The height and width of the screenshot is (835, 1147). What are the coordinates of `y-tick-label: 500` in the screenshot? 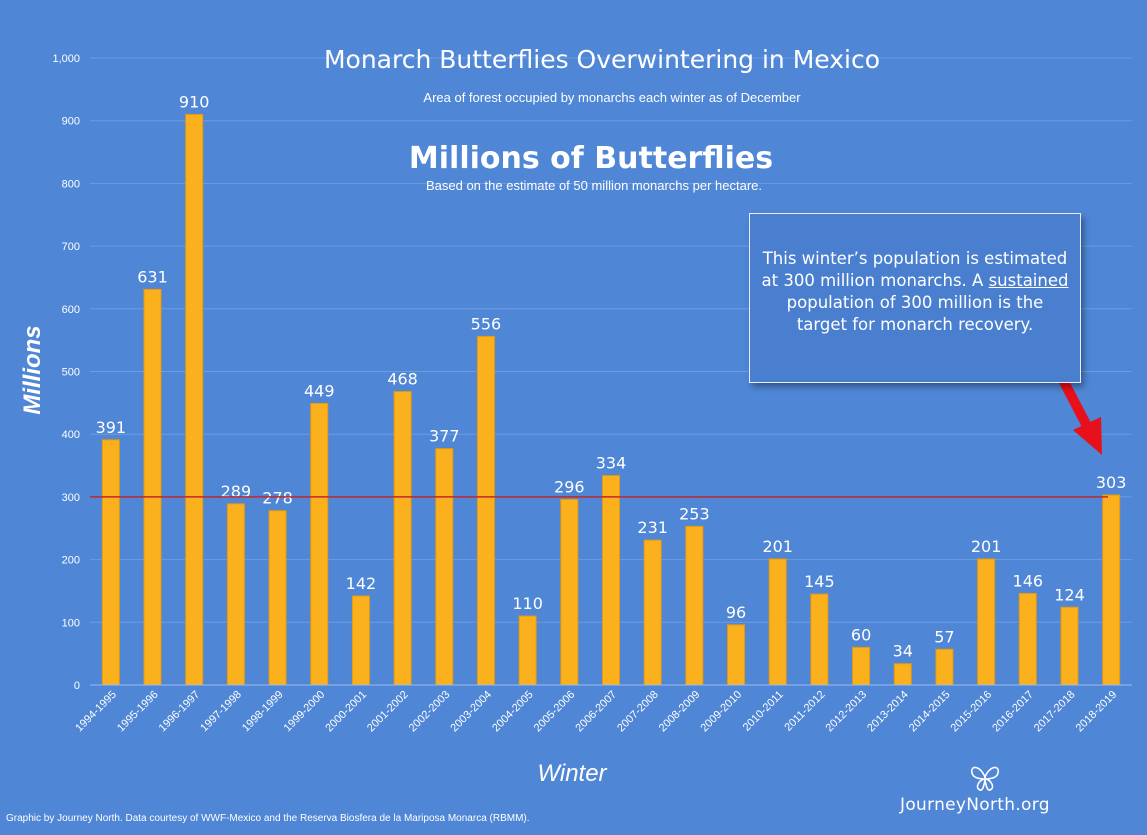 It's located at (71, 373).